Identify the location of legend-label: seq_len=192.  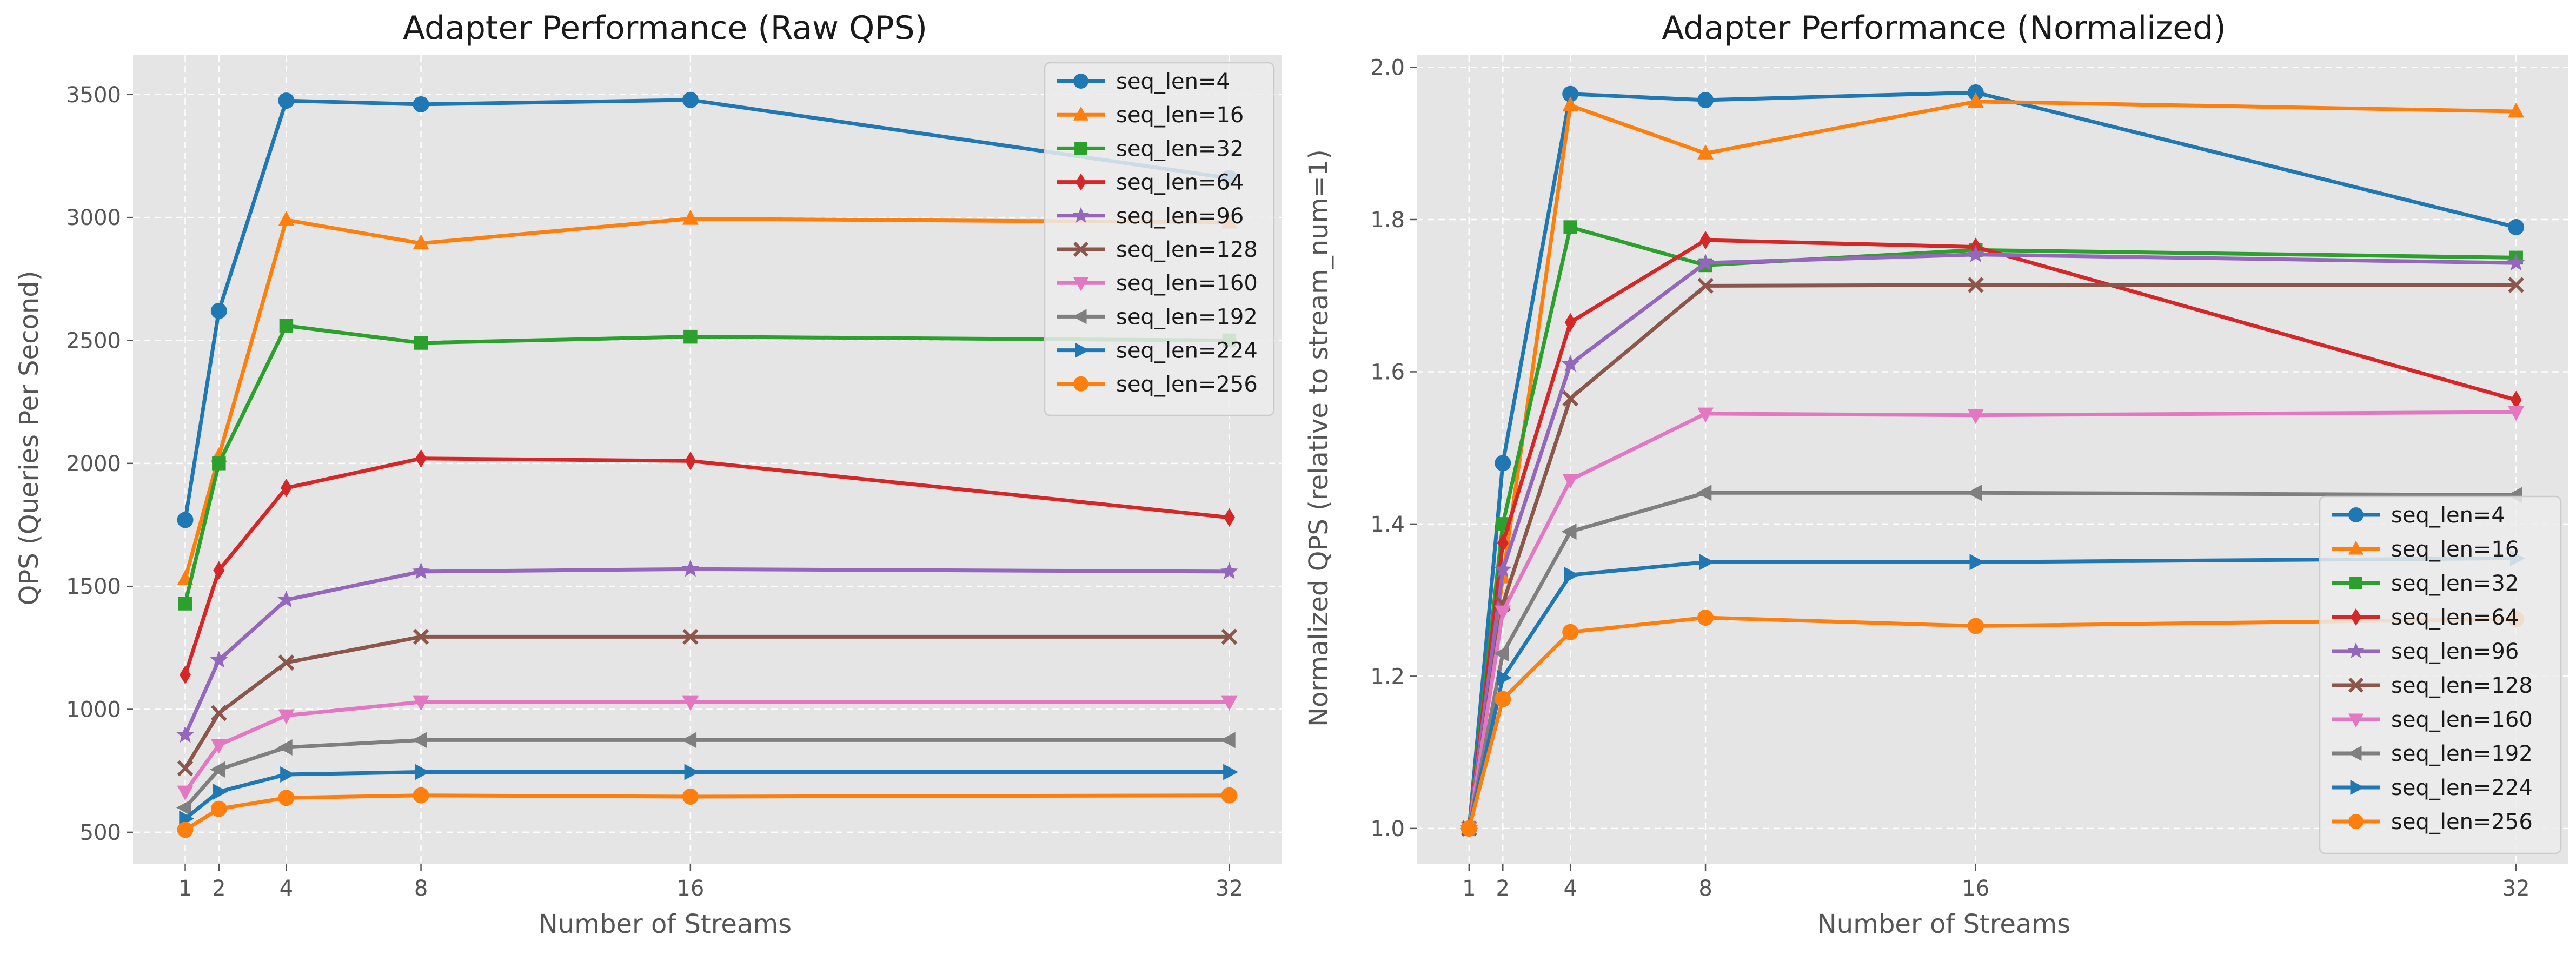
(1187, 316).